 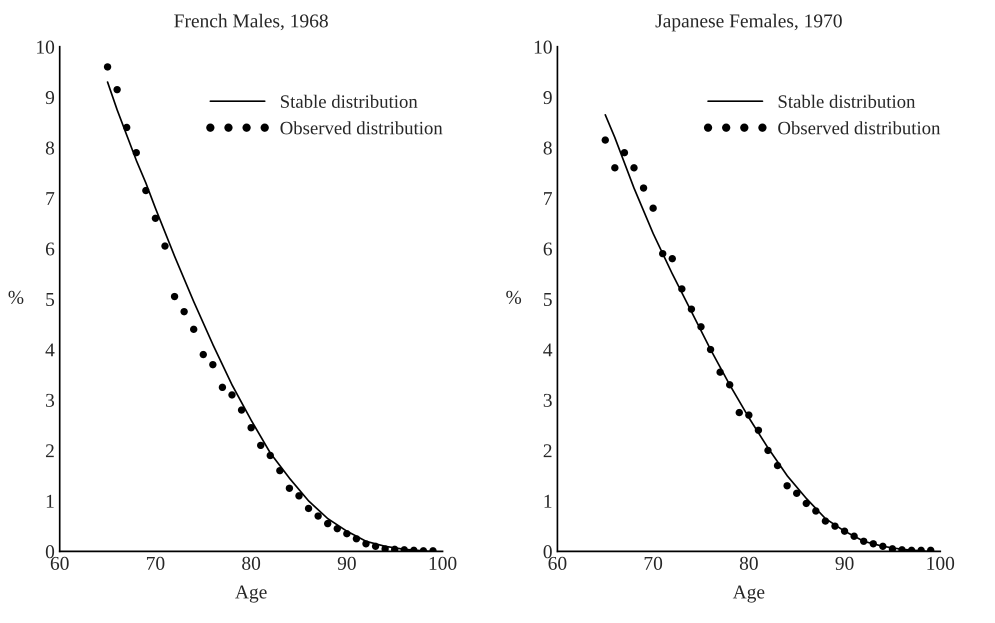 I want to click on chart-title: French Males, 1968, so click(x=251, y=22).